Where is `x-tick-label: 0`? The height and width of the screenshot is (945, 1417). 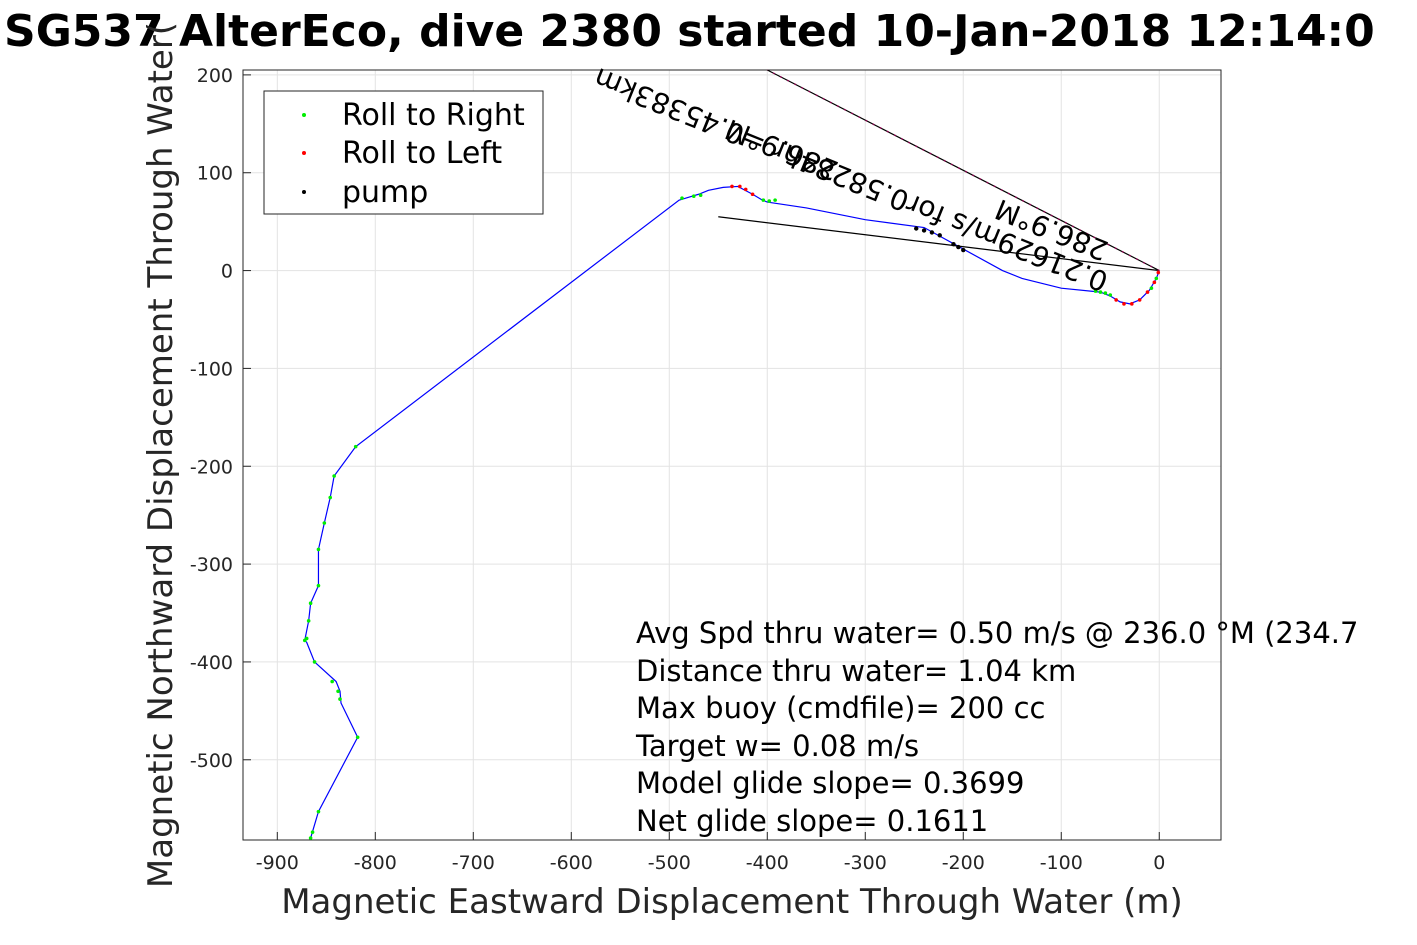
x-tick-label: 0 is located at coordinates (1159, 863).